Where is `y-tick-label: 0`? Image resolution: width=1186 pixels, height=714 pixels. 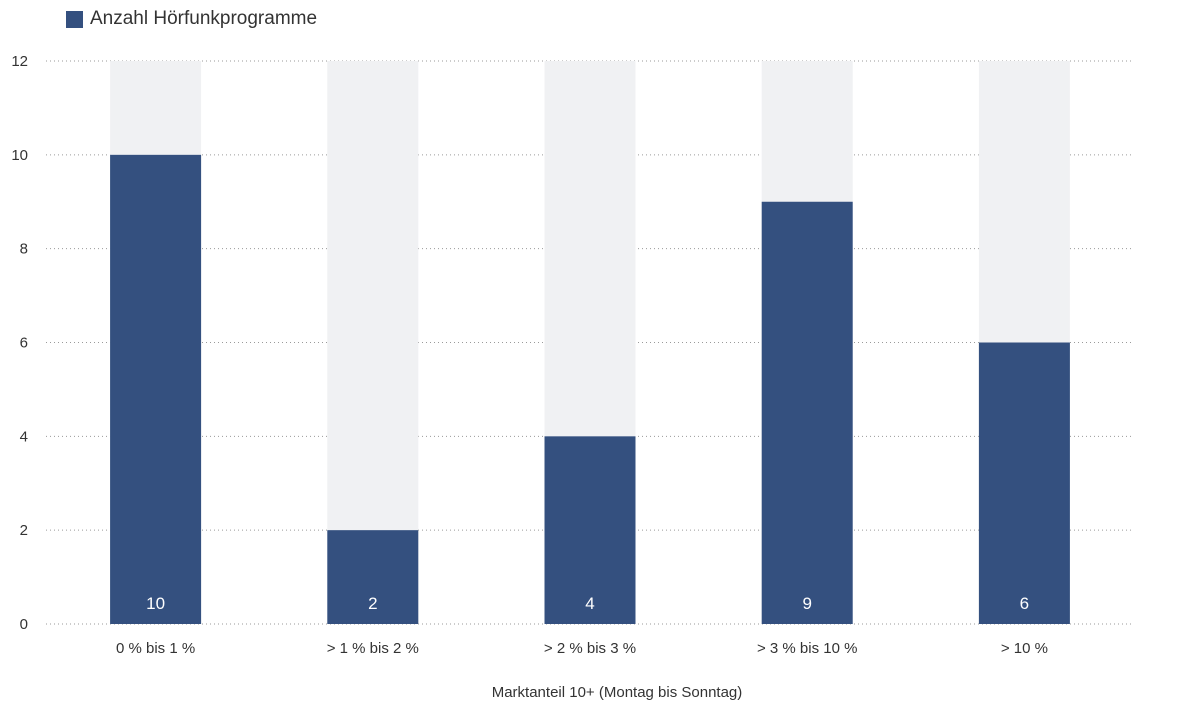
y-tick-label: 0 is located at coordinates (24, 624).